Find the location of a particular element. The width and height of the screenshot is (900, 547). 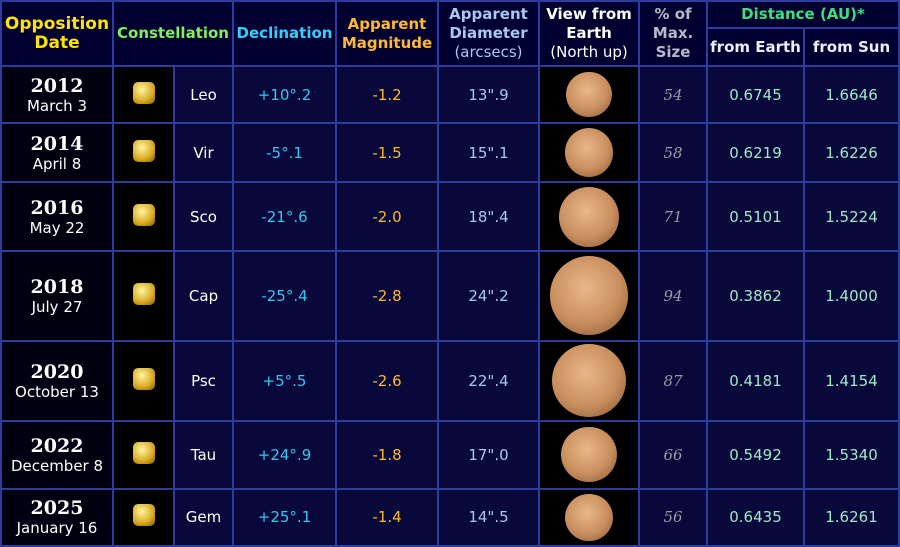

constellation: Vir is located at coordinates (203, 153).